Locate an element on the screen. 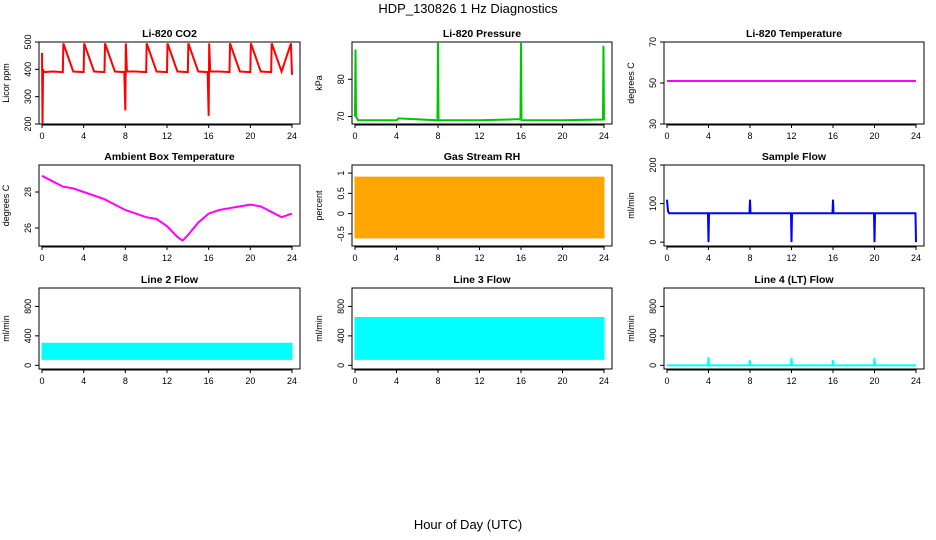 The image size is (936, 540). y-axis-label: percent is located at coordinates (319, 205).